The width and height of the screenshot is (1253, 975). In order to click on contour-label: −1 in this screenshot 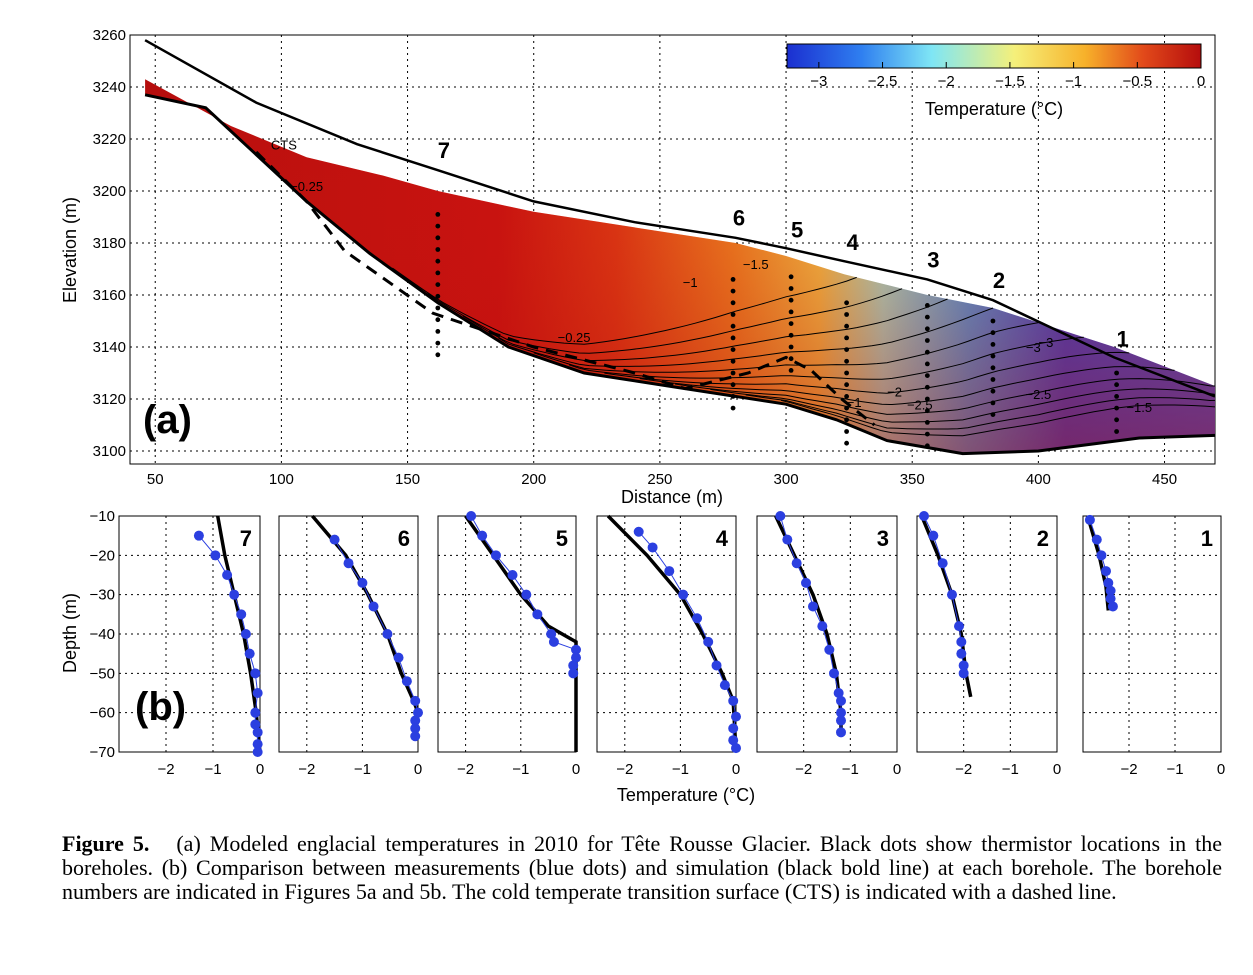, I will do `click(854, 402)`.